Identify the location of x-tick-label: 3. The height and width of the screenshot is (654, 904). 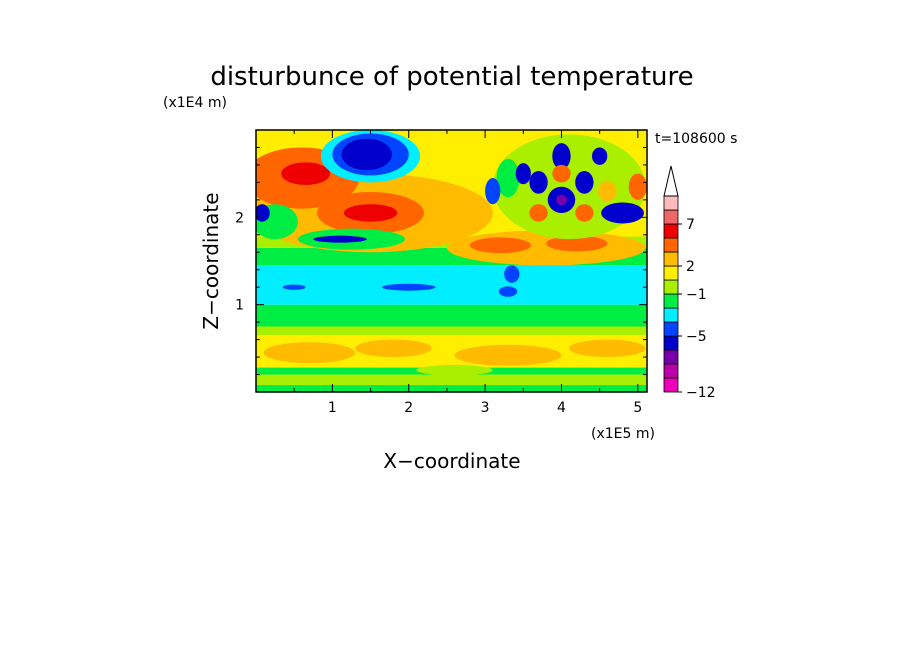
(485, 408).